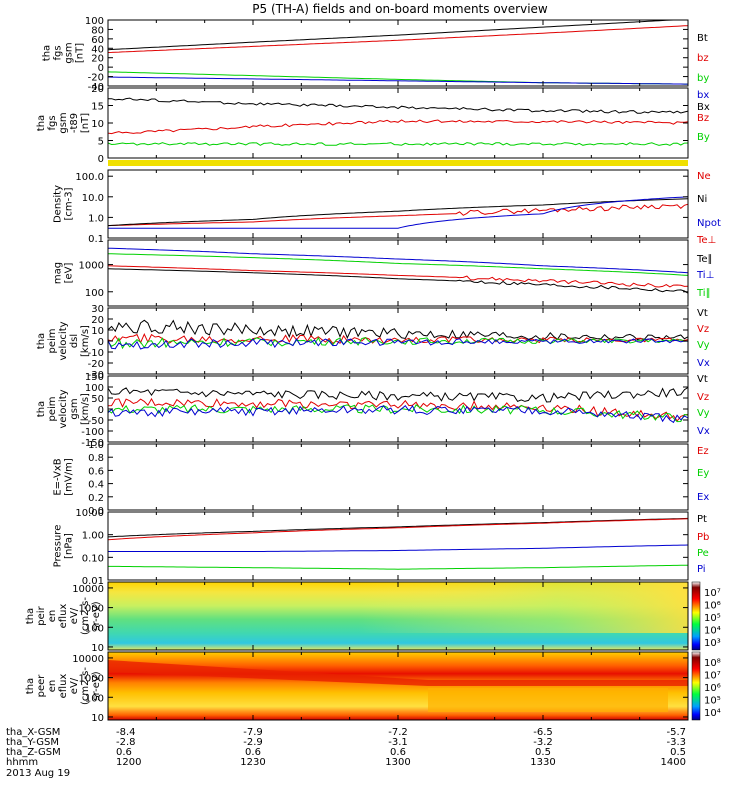 The height and width of the screenshot is (800, 750). I want to click on footer-date: 2013 Aug 19, so click(38, 773).